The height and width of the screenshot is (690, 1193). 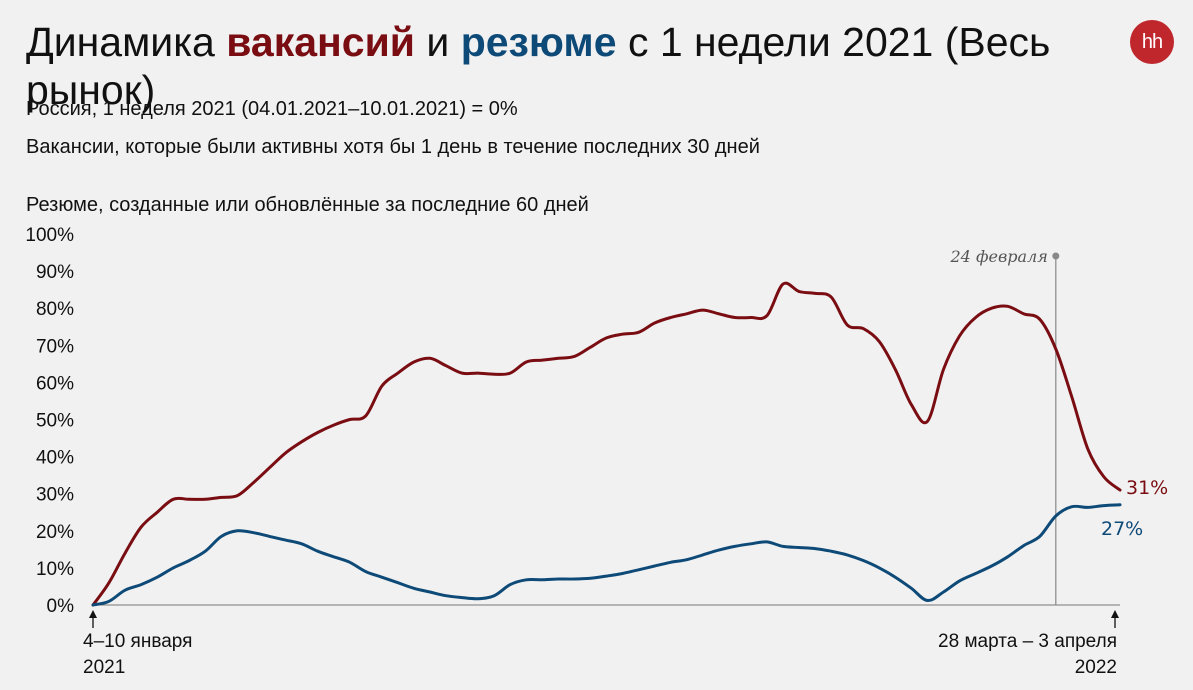 I want to click on y-tick-label: 100%, so click(x=49, y=235).